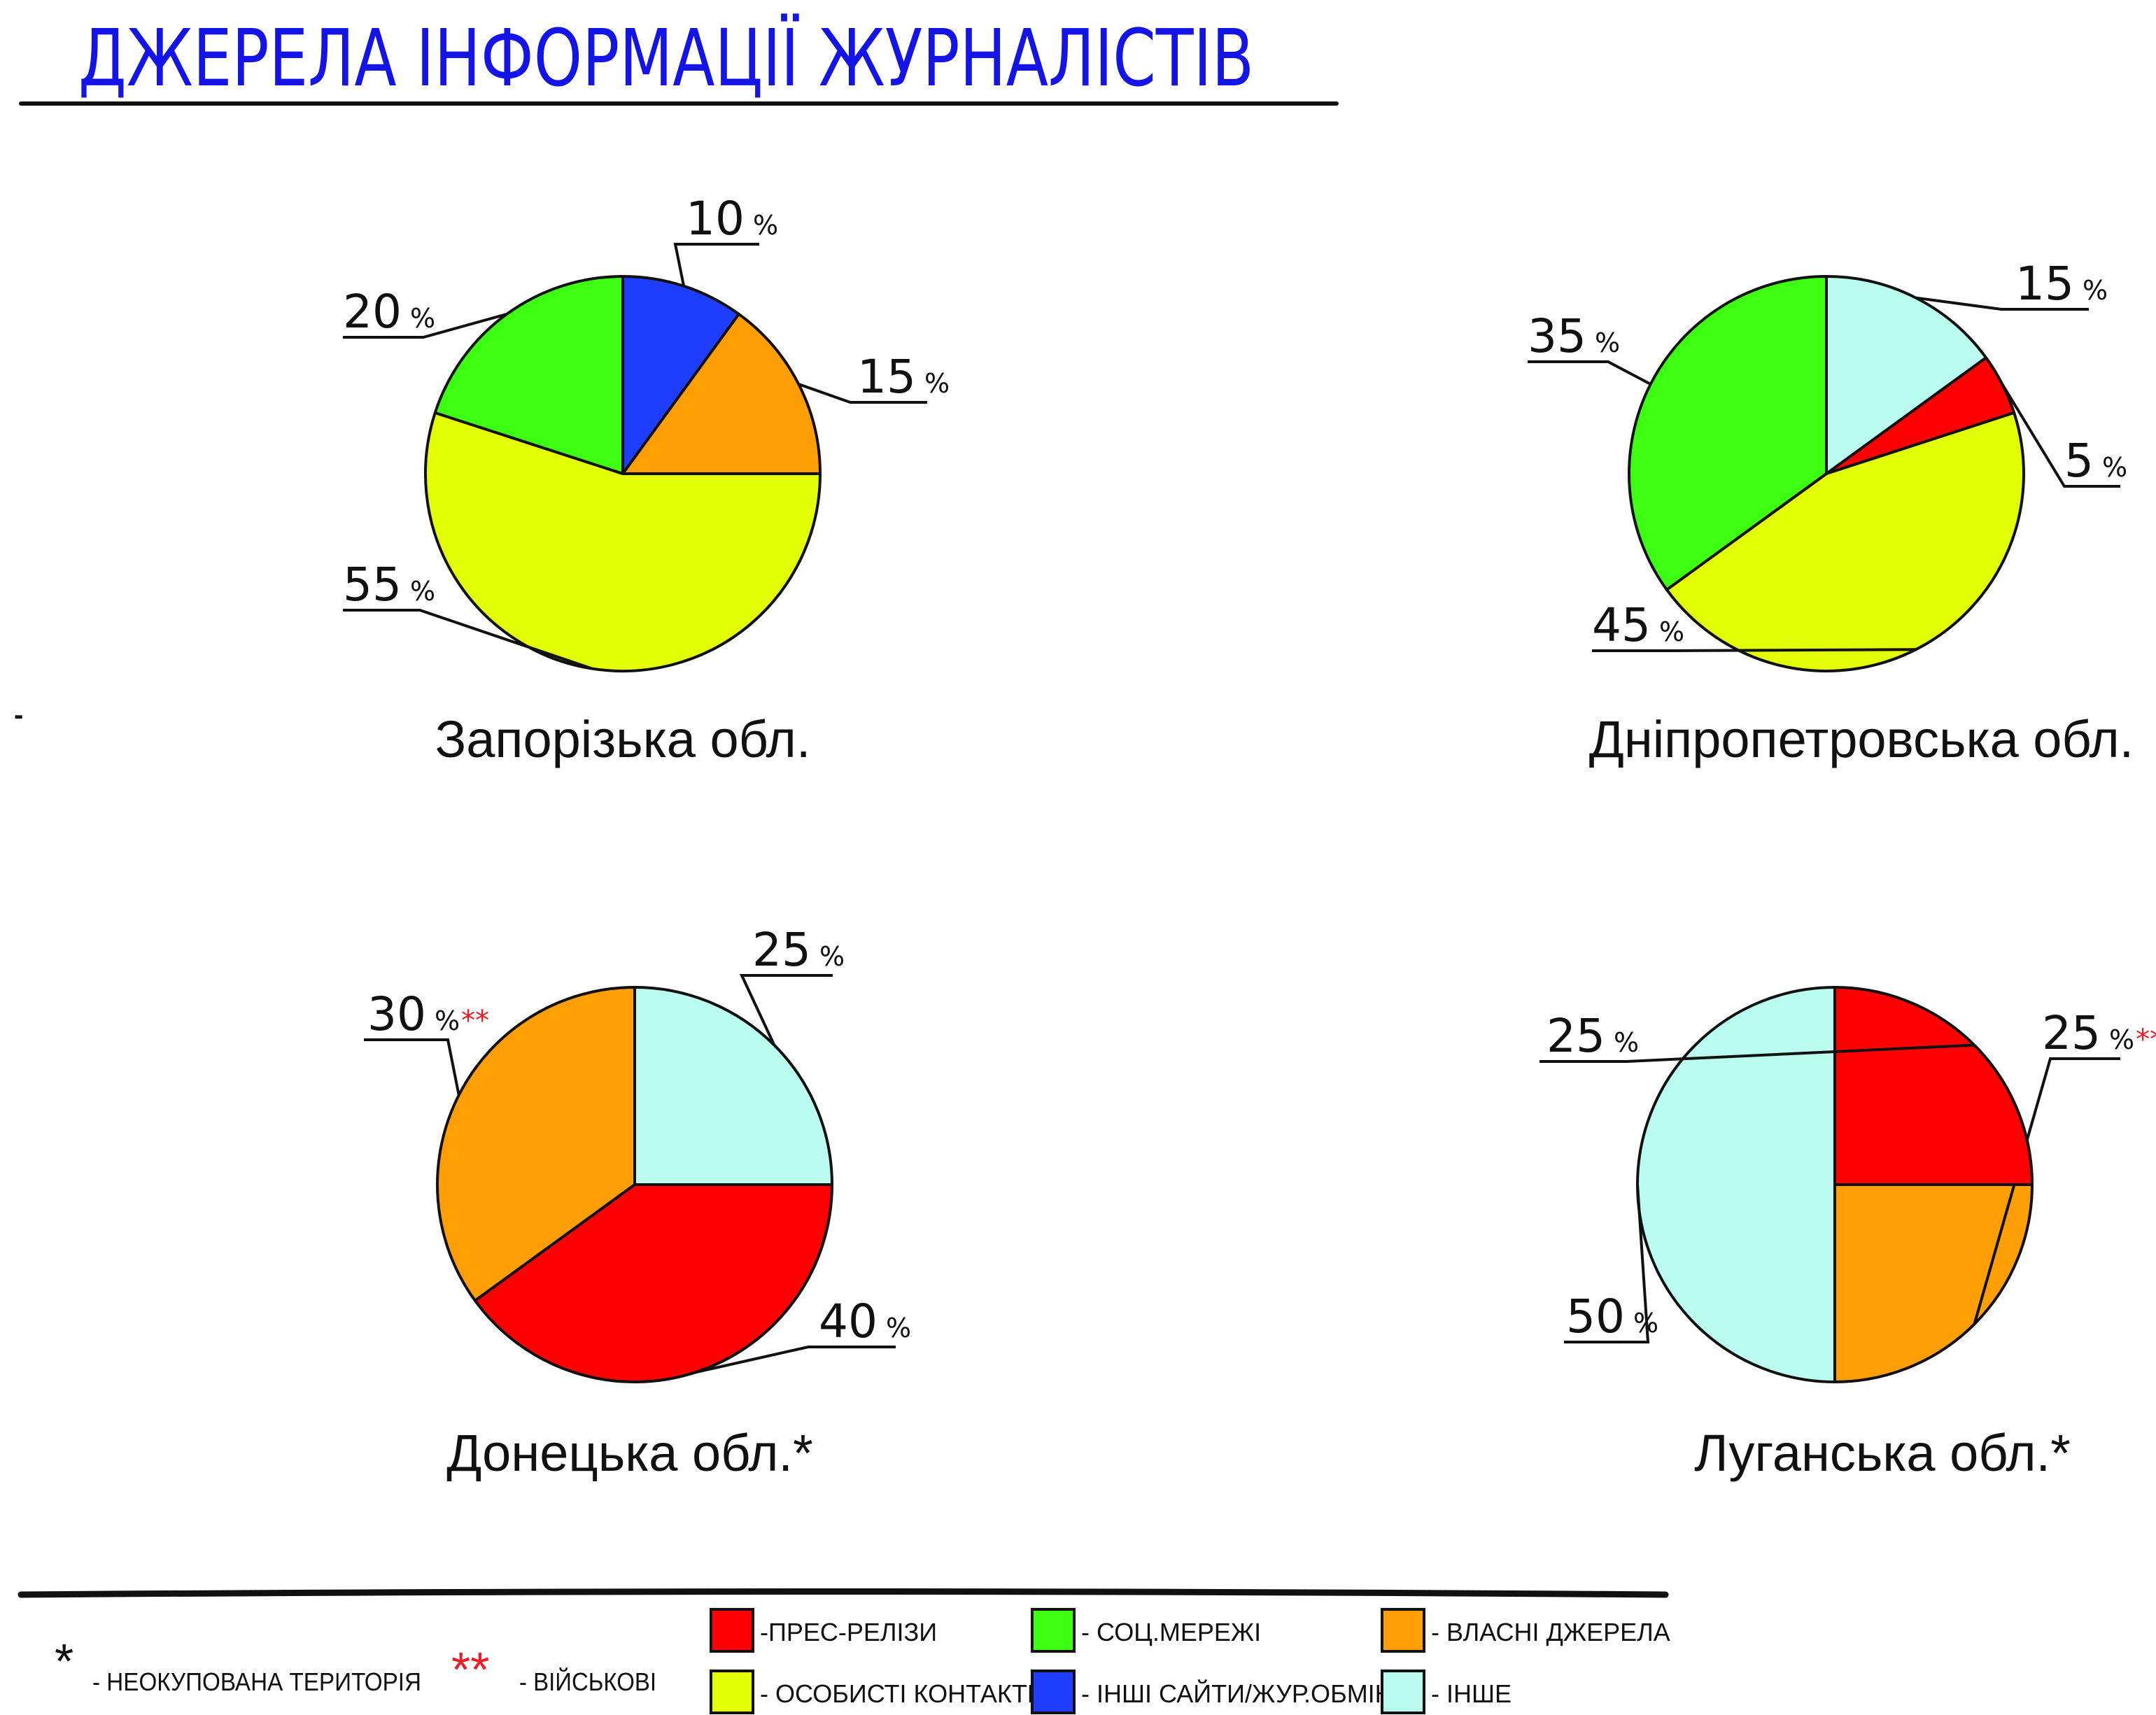 This screenshot has height=1715, width=2156. I want to click on region-caption-donetsk: Донецька обл.*, so click(629, 1453).